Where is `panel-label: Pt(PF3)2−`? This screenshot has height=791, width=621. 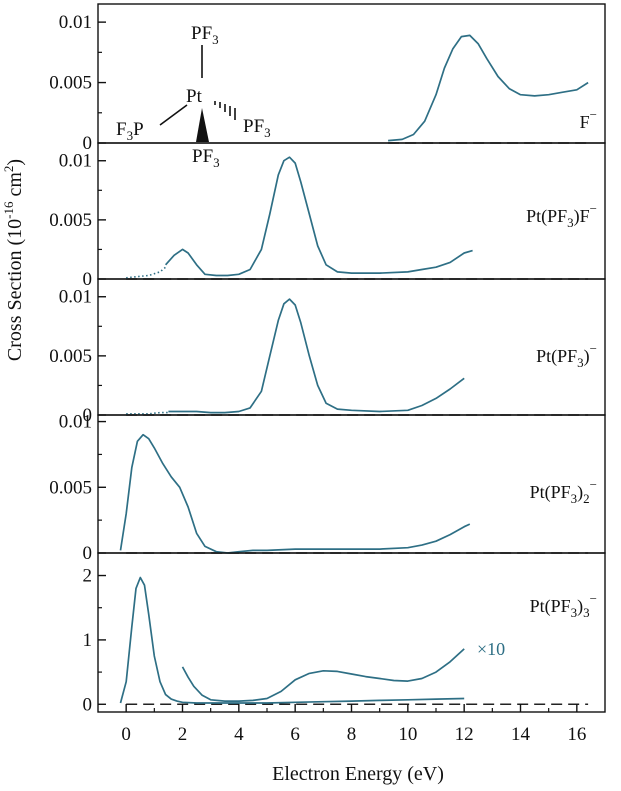 panel-label: Pt(PF3)2− is located at coordinates (563, 491).